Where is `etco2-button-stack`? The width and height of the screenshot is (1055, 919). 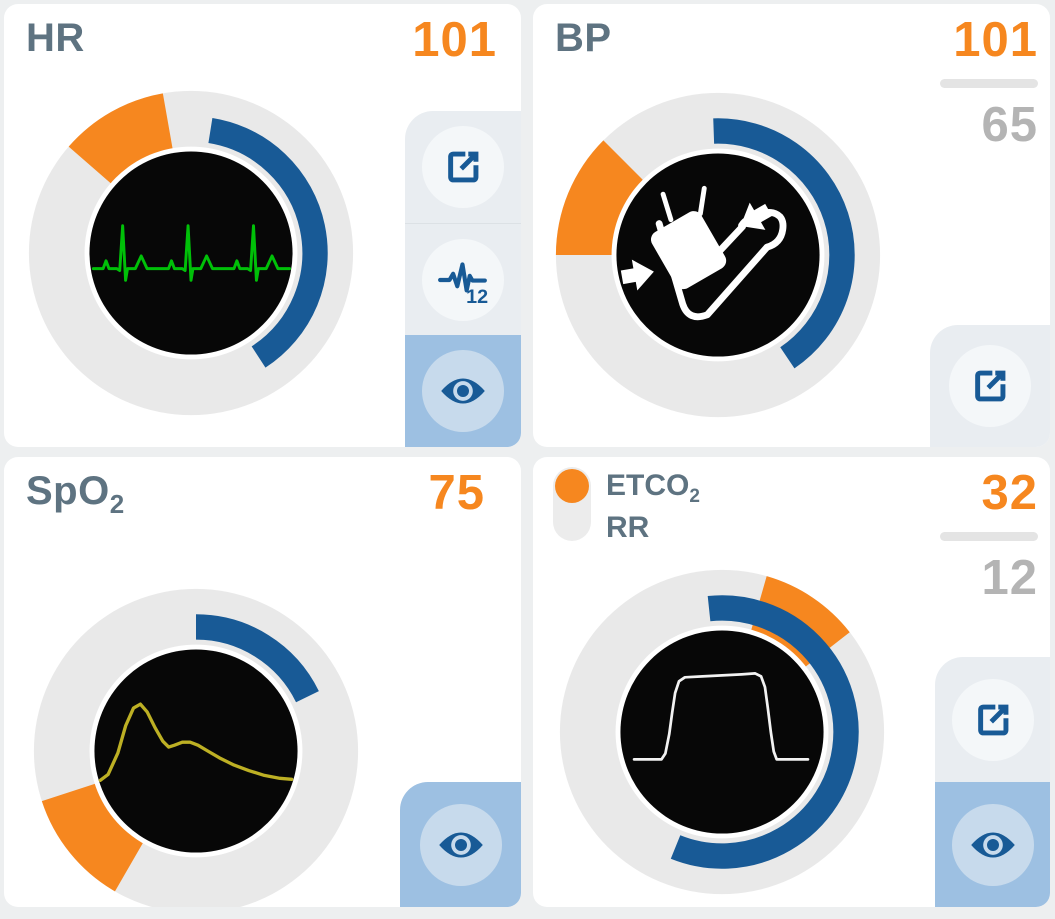 etco2-button-stack is located at coordinates (992, 782).